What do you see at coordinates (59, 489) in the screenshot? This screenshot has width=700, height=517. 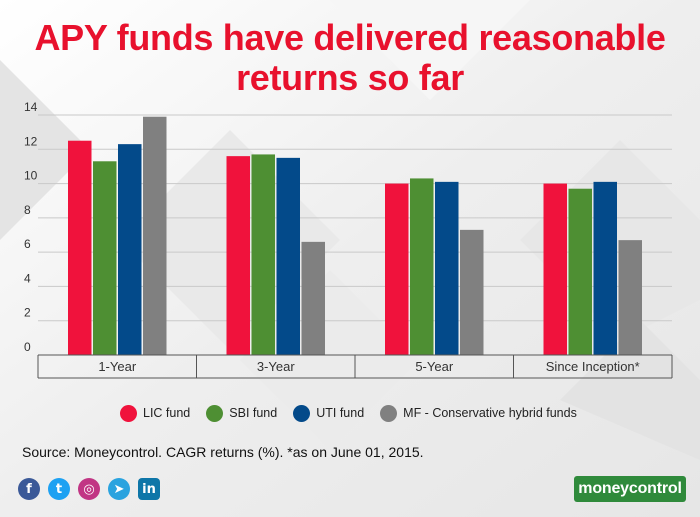 I see `twitter-icon: t` at bounding box center [59, 489].